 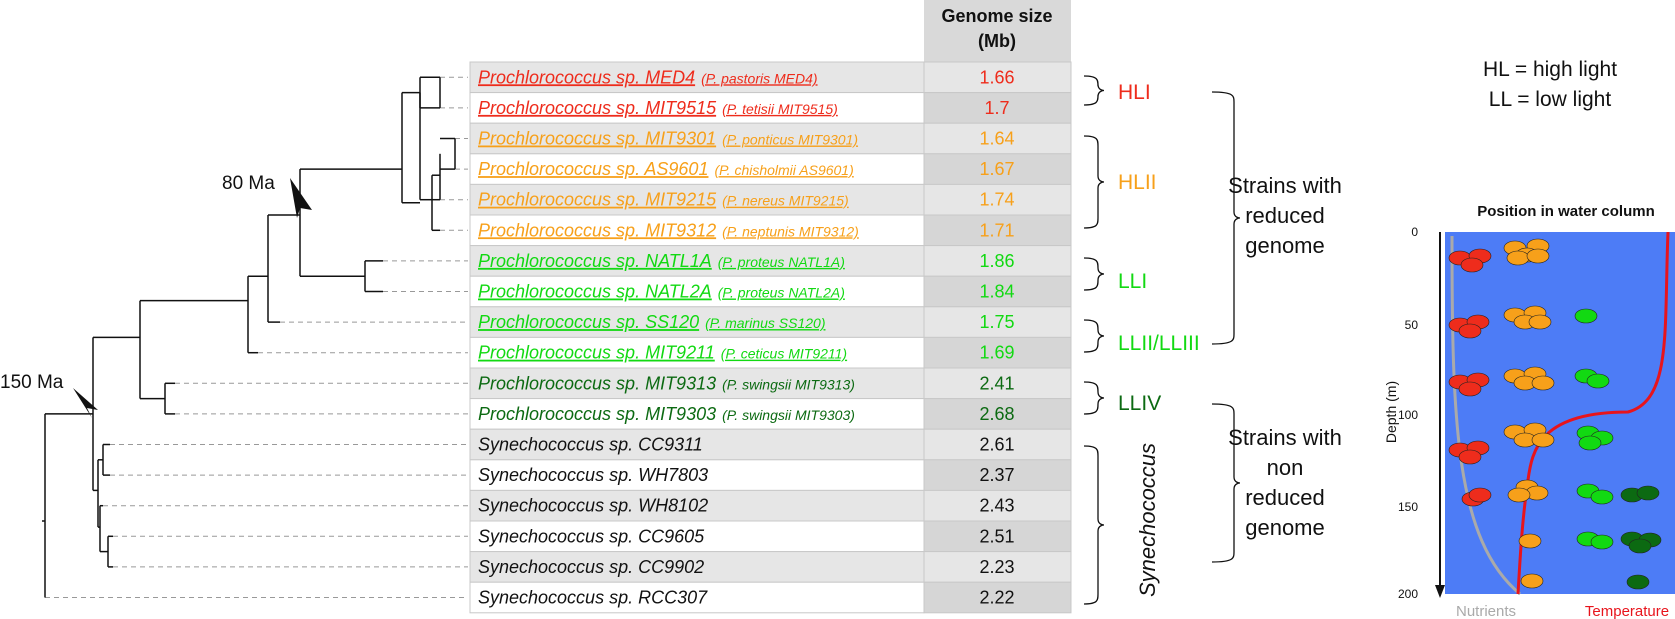 I want to click on strain-alt-name: (P. tetisii MIT9515), so click(x=780, y=109).